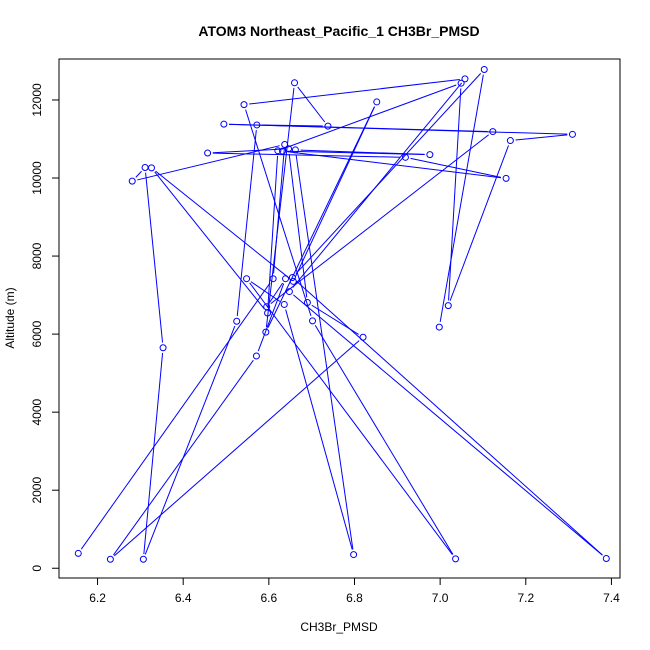 This screenshot has width=650, height=650. I want to click on chart-title: ATOM3 Northeast_Pacific_1 CH3Br_PMSD, so click(338, 31).